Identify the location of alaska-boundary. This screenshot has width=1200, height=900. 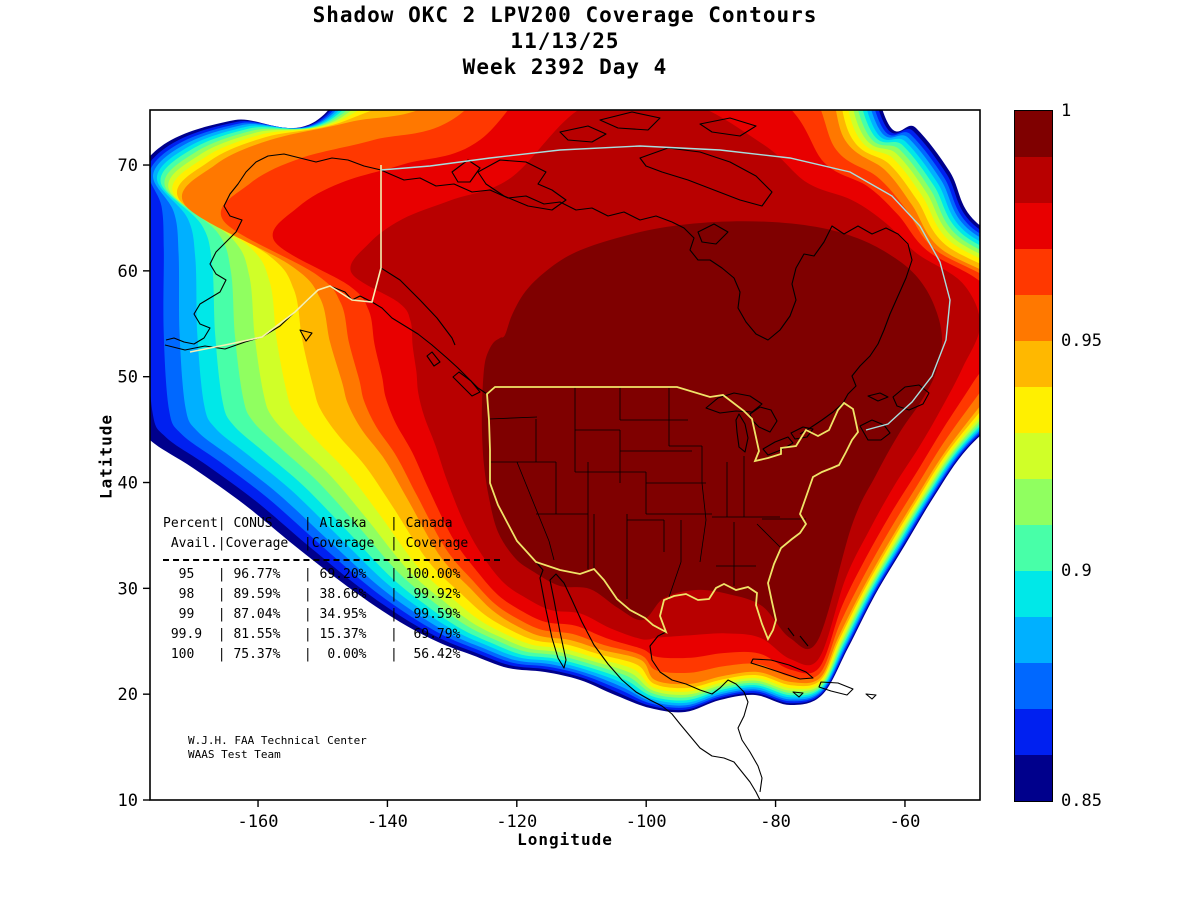
(285, 259).